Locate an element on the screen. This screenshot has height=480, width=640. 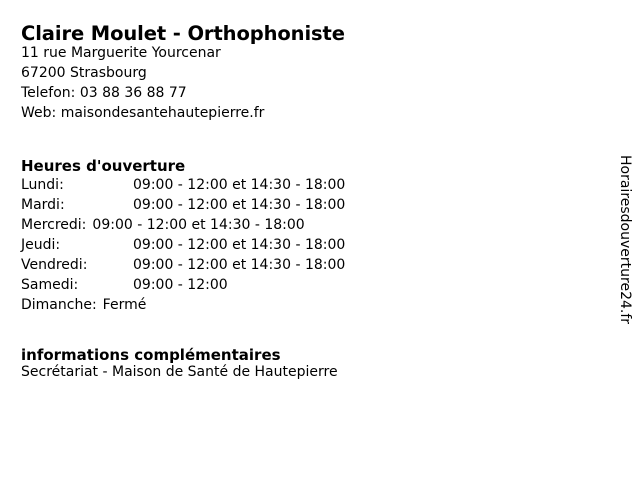
table-row: Vendredi: 09:00 - 12:00 et 14:30 - 18:00 is located at coordinates (183, 265).